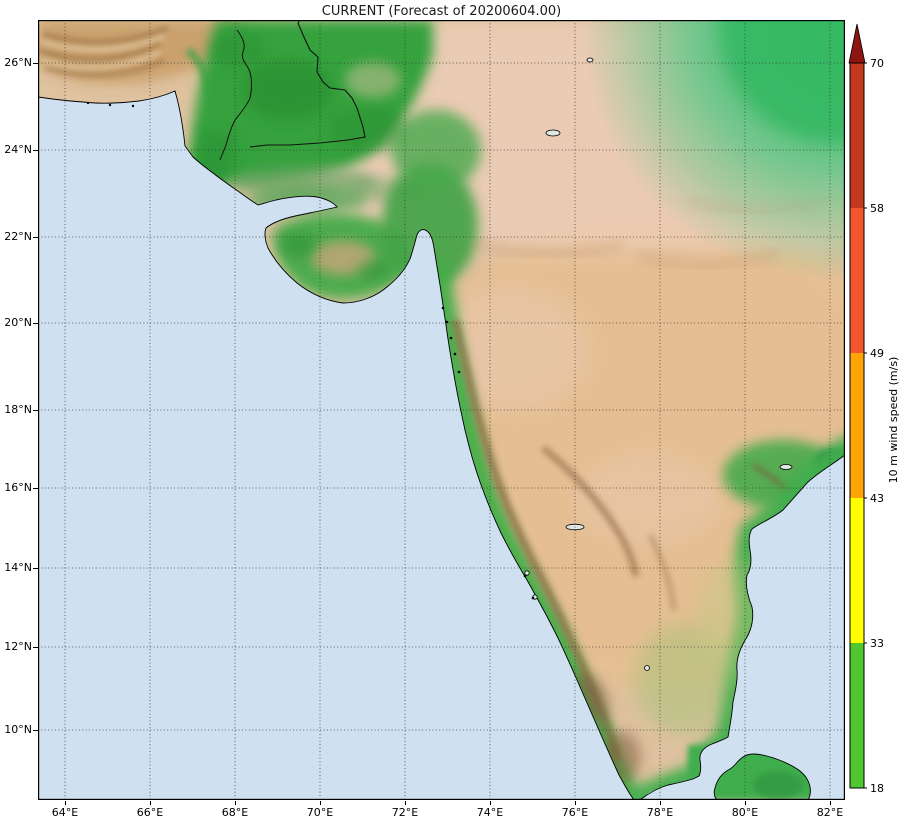  I want to click on colorbar-axis-label: 10 m wind speed (m/s), so click(893, 420).